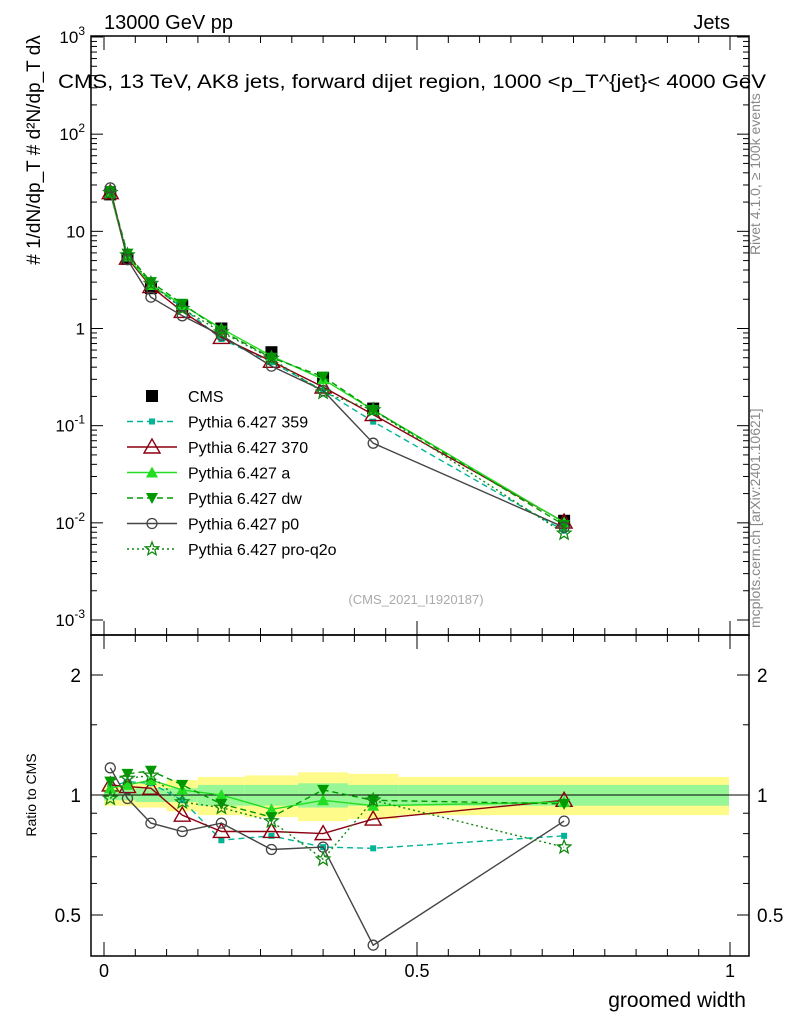 The width and height of the screenshot is (786, 1024). Describe the element at coordinates (248, 448) in the screenshot. I see `legend-label: Pythia 6.427 370` at that location.